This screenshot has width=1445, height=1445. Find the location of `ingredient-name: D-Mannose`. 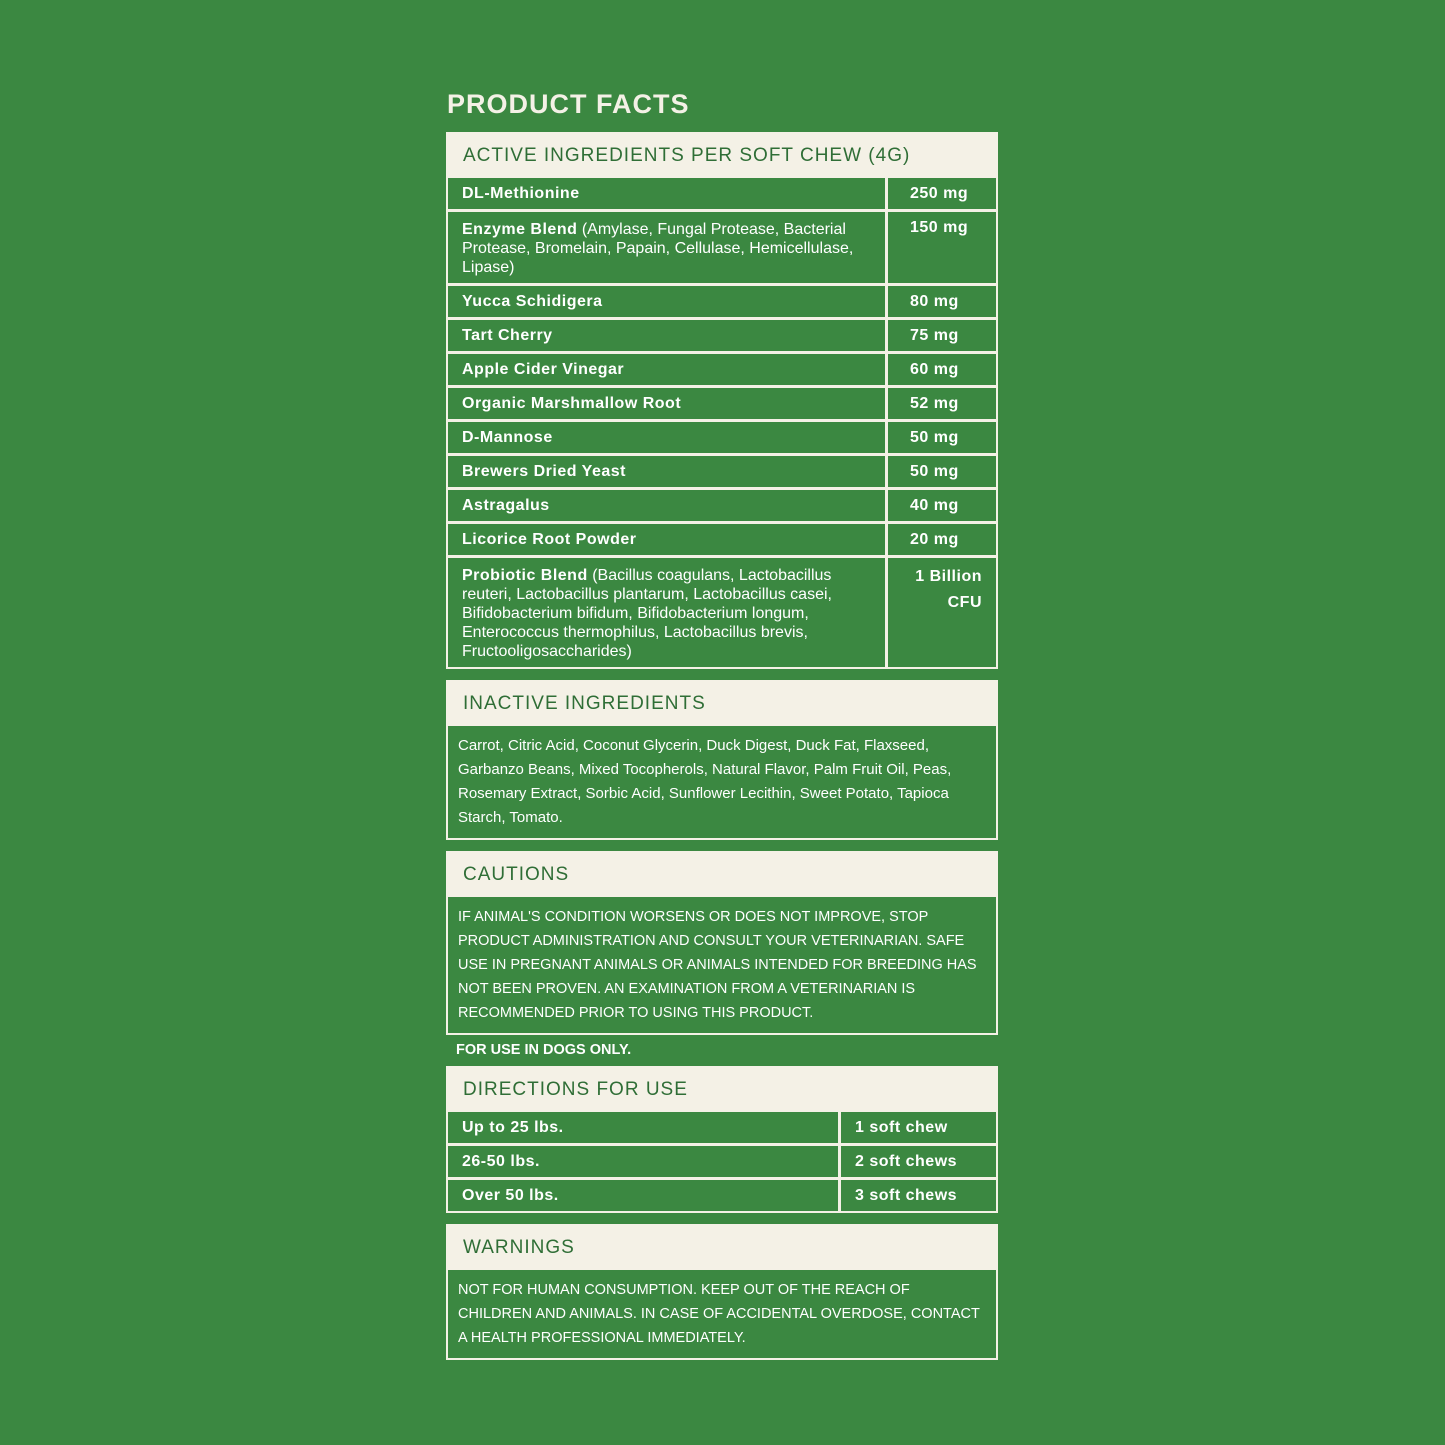

ingredient-name: D-Mannose is located at coordinates (507, 437).